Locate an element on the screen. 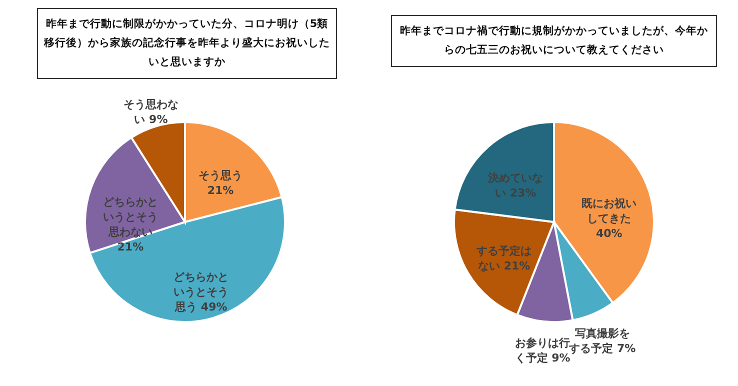  slice-label: そう思わない 9% is located at coordinates (150, 112).